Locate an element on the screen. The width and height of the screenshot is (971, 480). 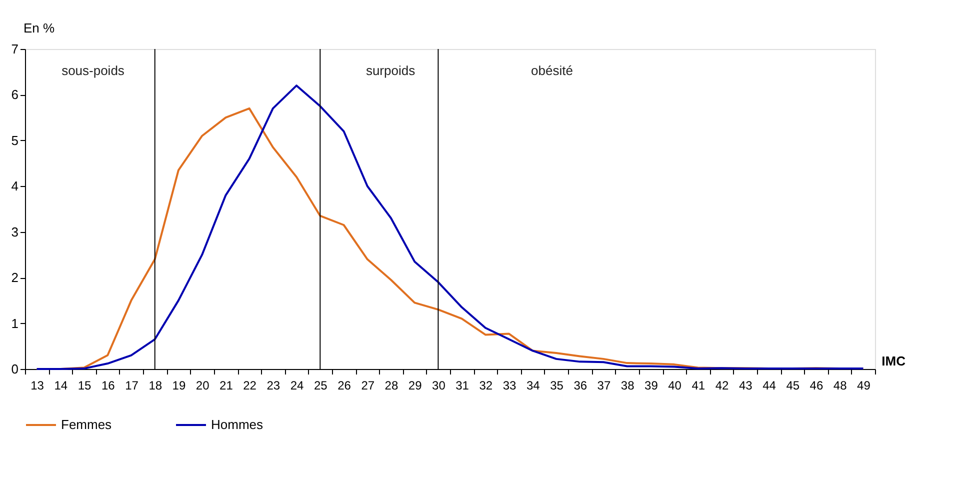
x-tick-label: 39 is located at coordinates (651, 385).